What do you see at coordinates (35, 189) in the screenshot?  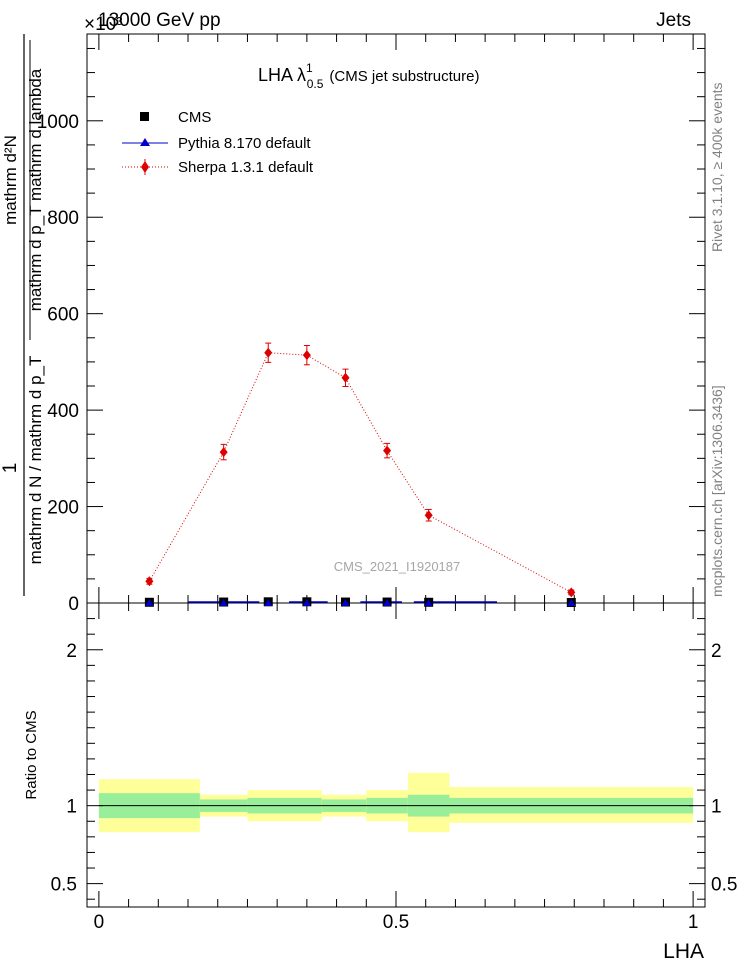 I see `y-label-frac-den: mathrm d p_T mathrm d lambda` at bounding box center [35, 189].